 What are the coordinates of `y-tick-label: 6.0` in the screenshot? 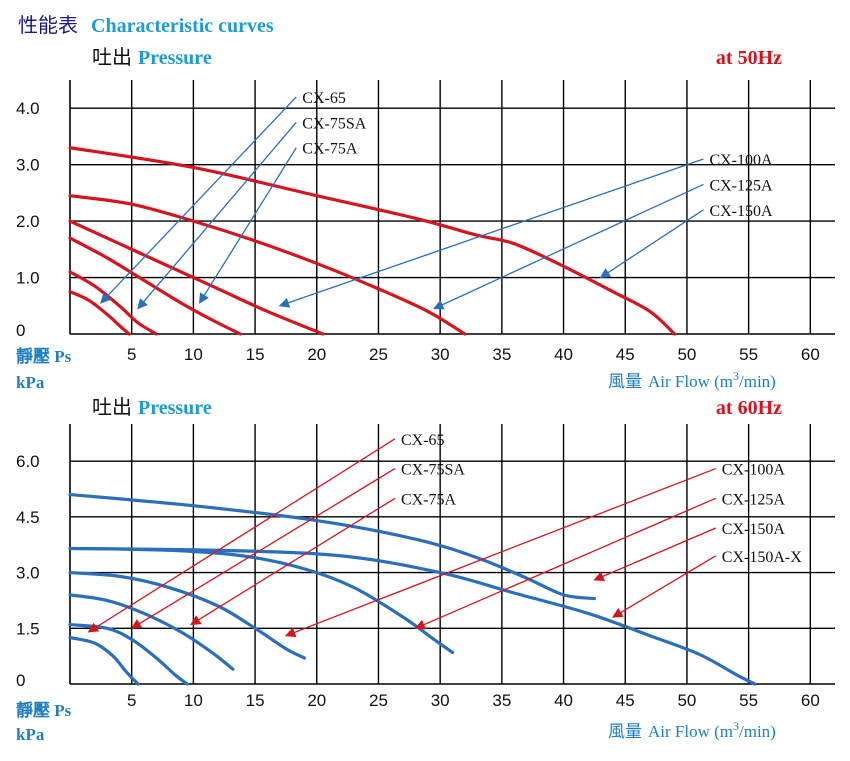 It's located at (28, 461).